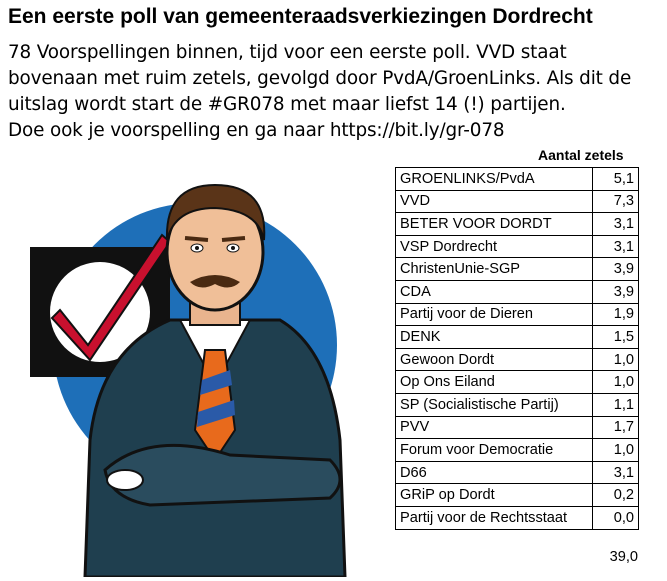  What do you see at coordinates (494, 246) in the screenshot?
I see `party-name: VSP Dordrecht` at bounding box center [494, 246].